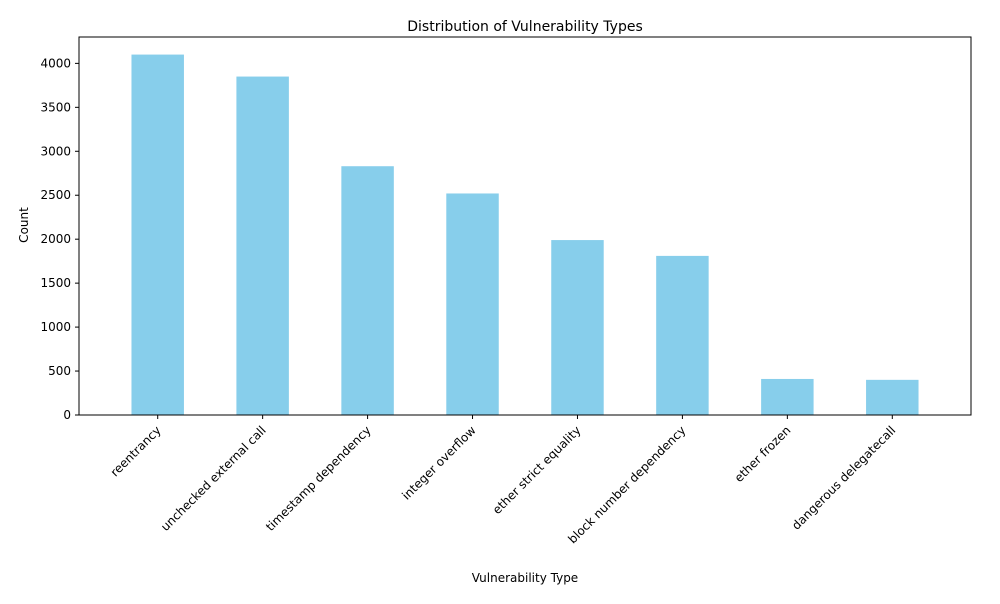 The height and width of the screenshot is (604, 1000). What do you see at coordinates (626, 484) in the screenshot?
I see `x-tick-label: block number dependency` at bounding box center [626, 484].